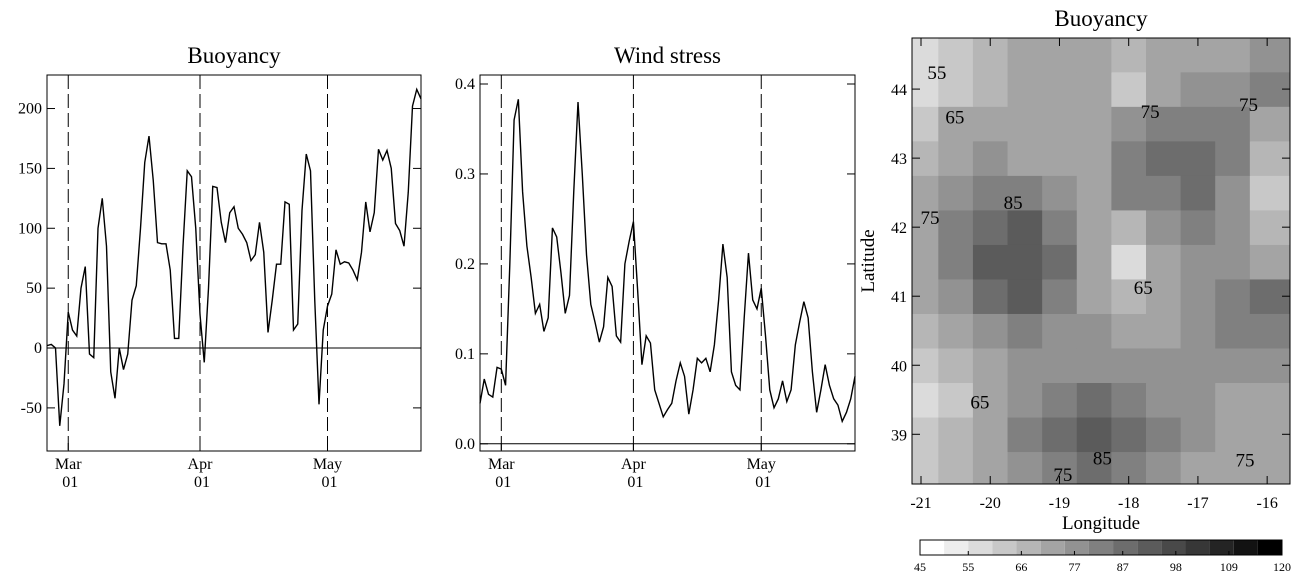 The width and height of the screenshot is (1304, 575). I want to click on y-tick-label: 0, so click(38, 348).